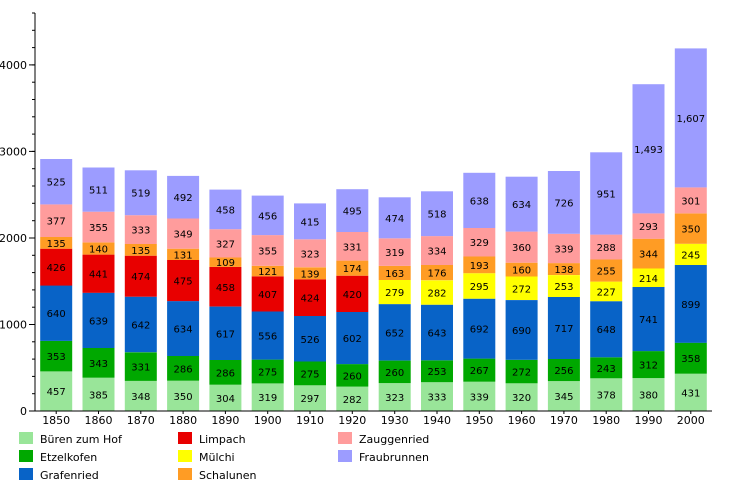  Describe the element at coordinates (267, 216) in the screenshot. I see `bar-segment-label: 456` at that location.